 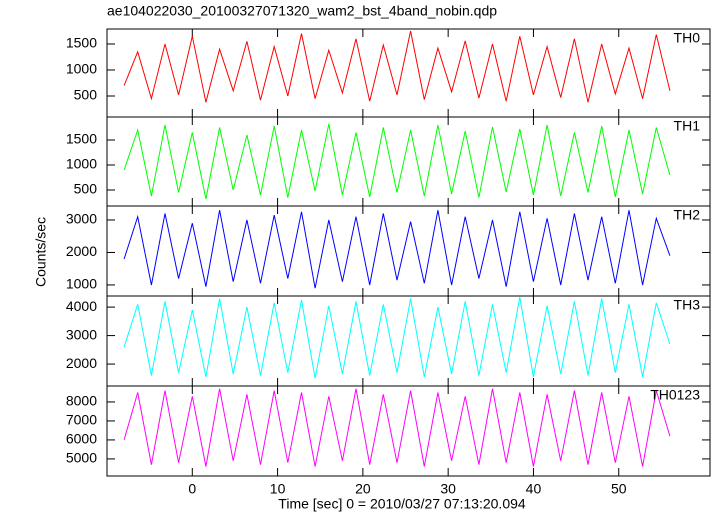 I want to click on y-axis-label: Counts/sec, so click(x=41, y=252).